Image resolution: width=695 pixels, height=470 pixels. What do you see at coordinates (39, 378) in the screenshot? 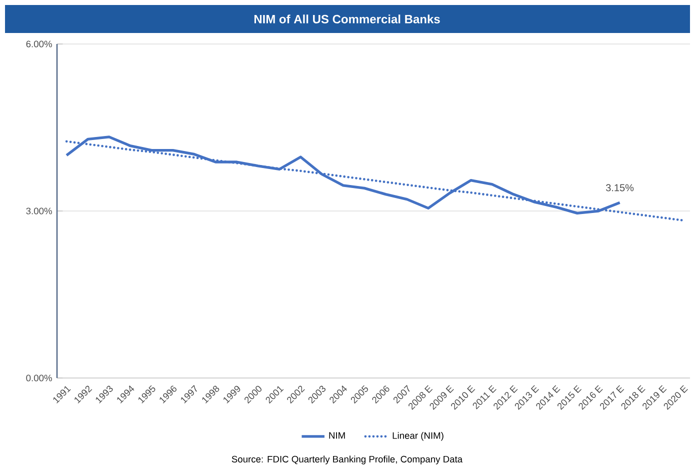
I see `y-tick-label: 0.00%` at bounding box center [39, 378].